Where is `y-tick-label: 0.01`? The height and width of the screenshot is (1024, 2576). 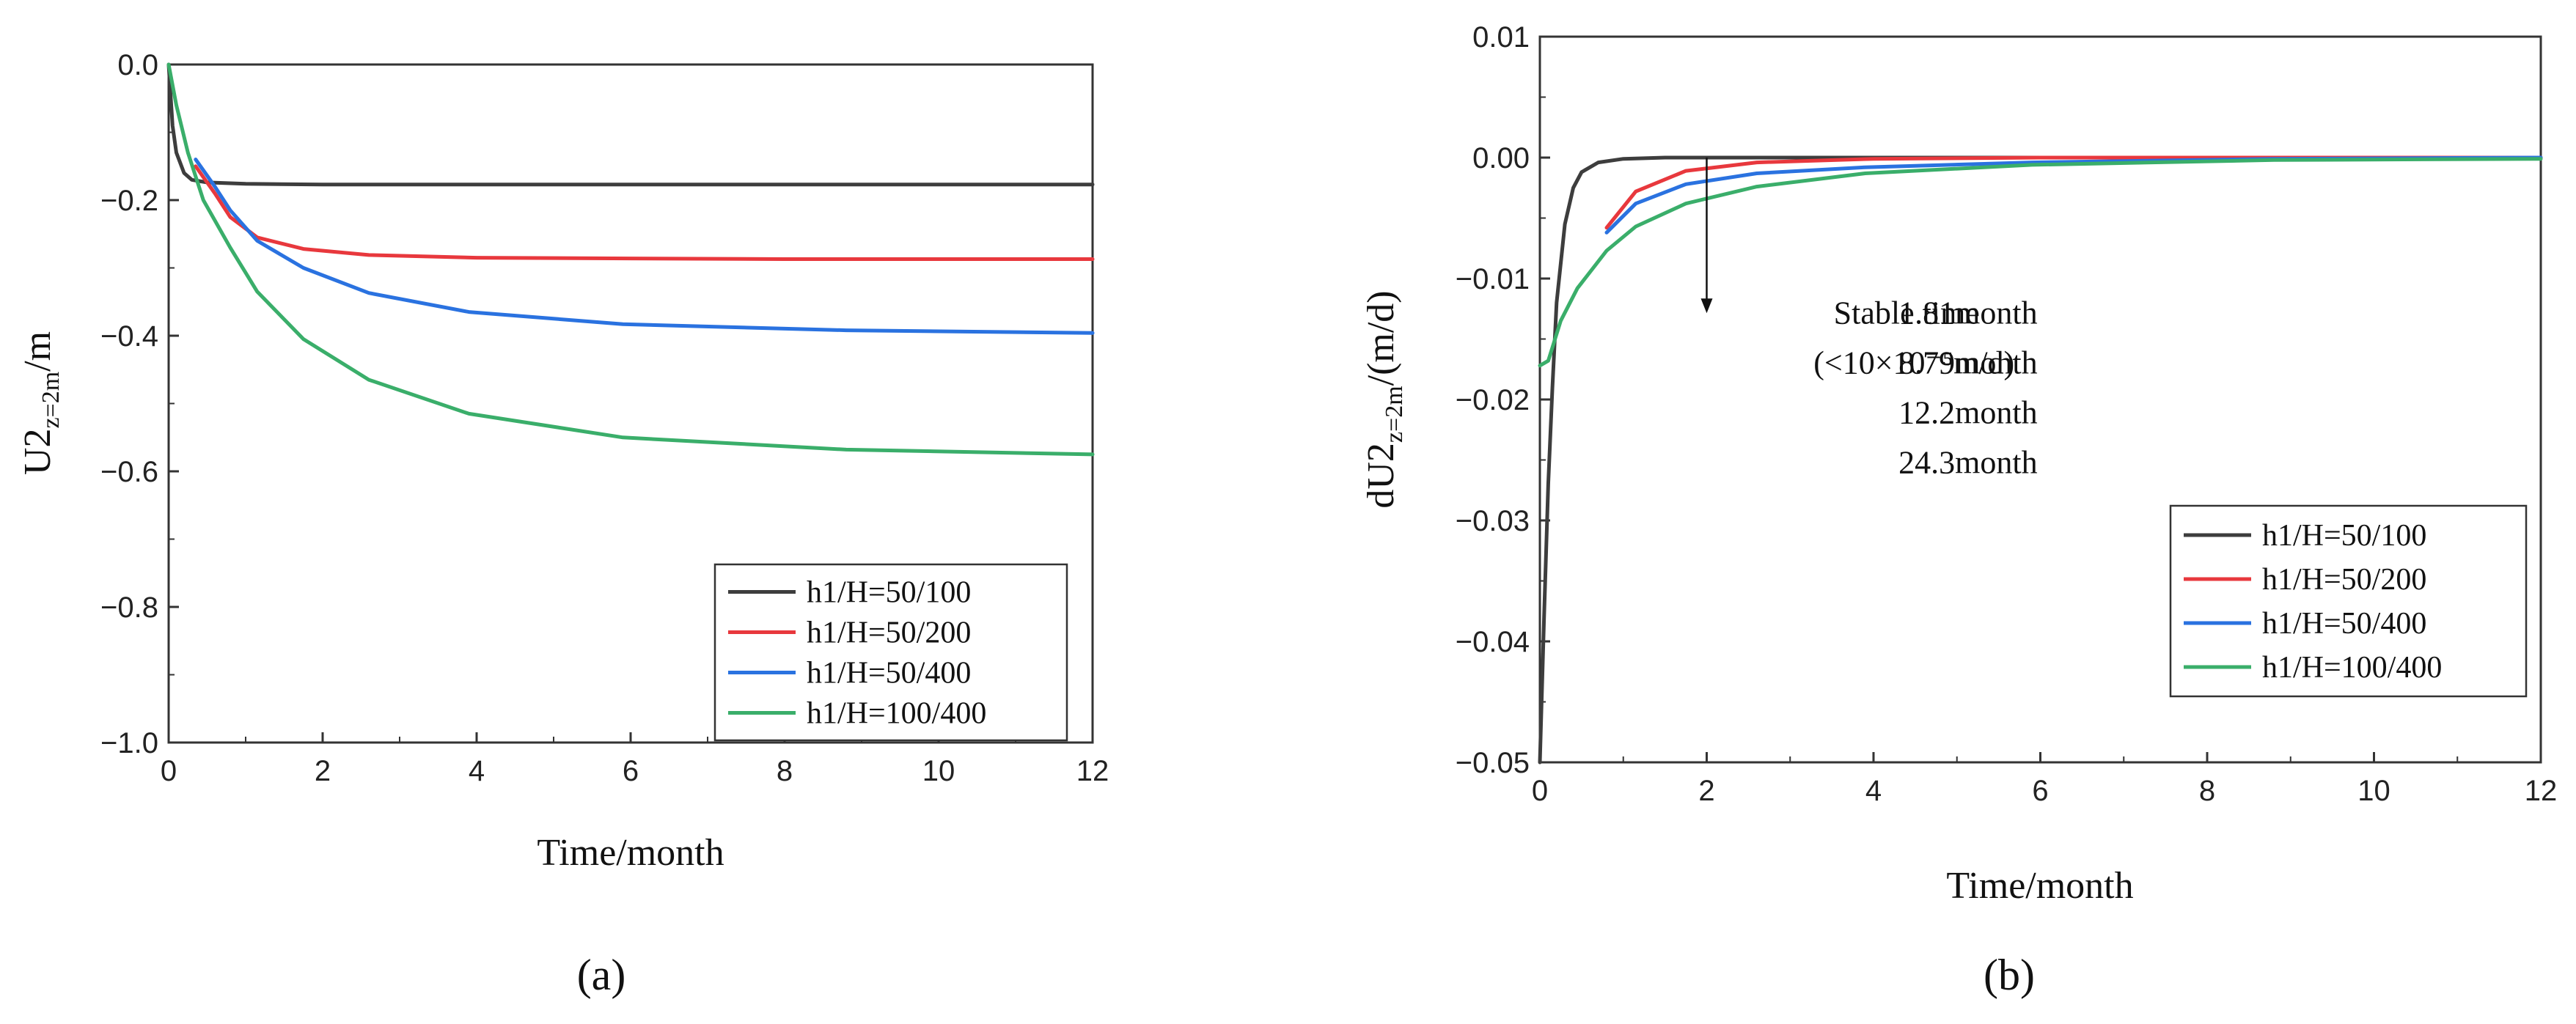
y-tick-label: 0.01 is located at coordinates (1501, 37).